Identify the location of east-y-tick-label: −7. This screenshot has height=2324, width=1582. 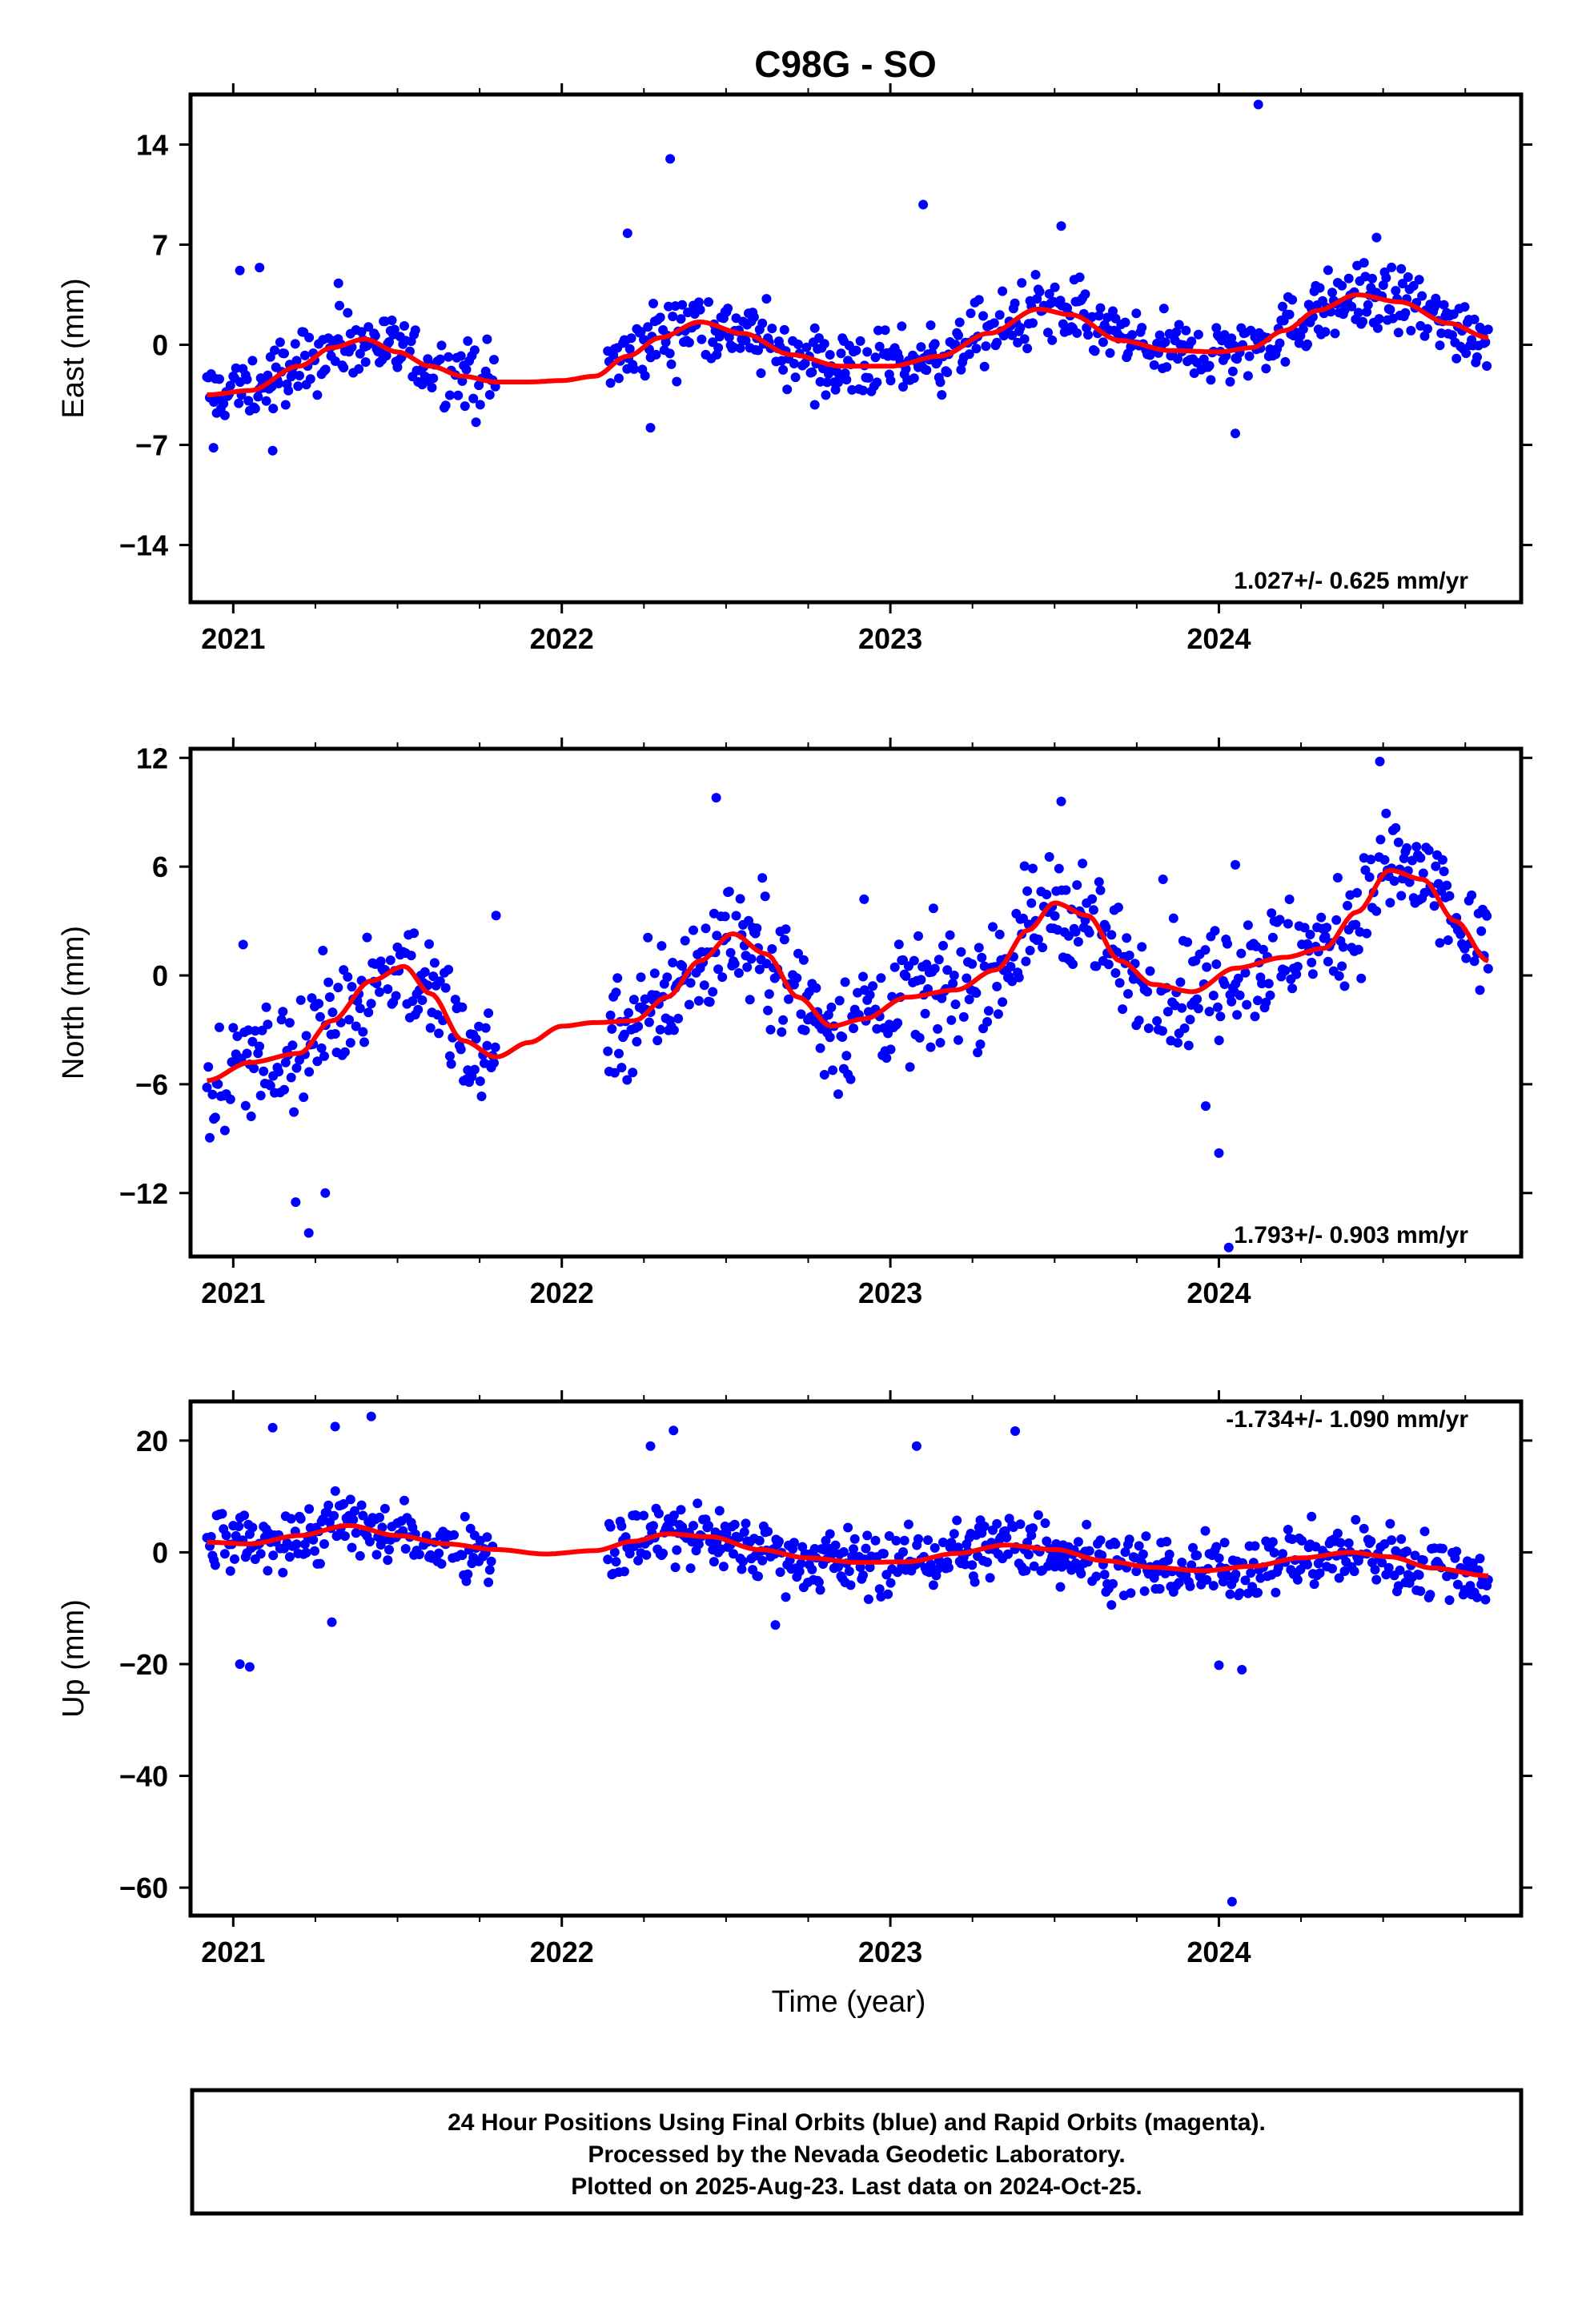
(151, 445).